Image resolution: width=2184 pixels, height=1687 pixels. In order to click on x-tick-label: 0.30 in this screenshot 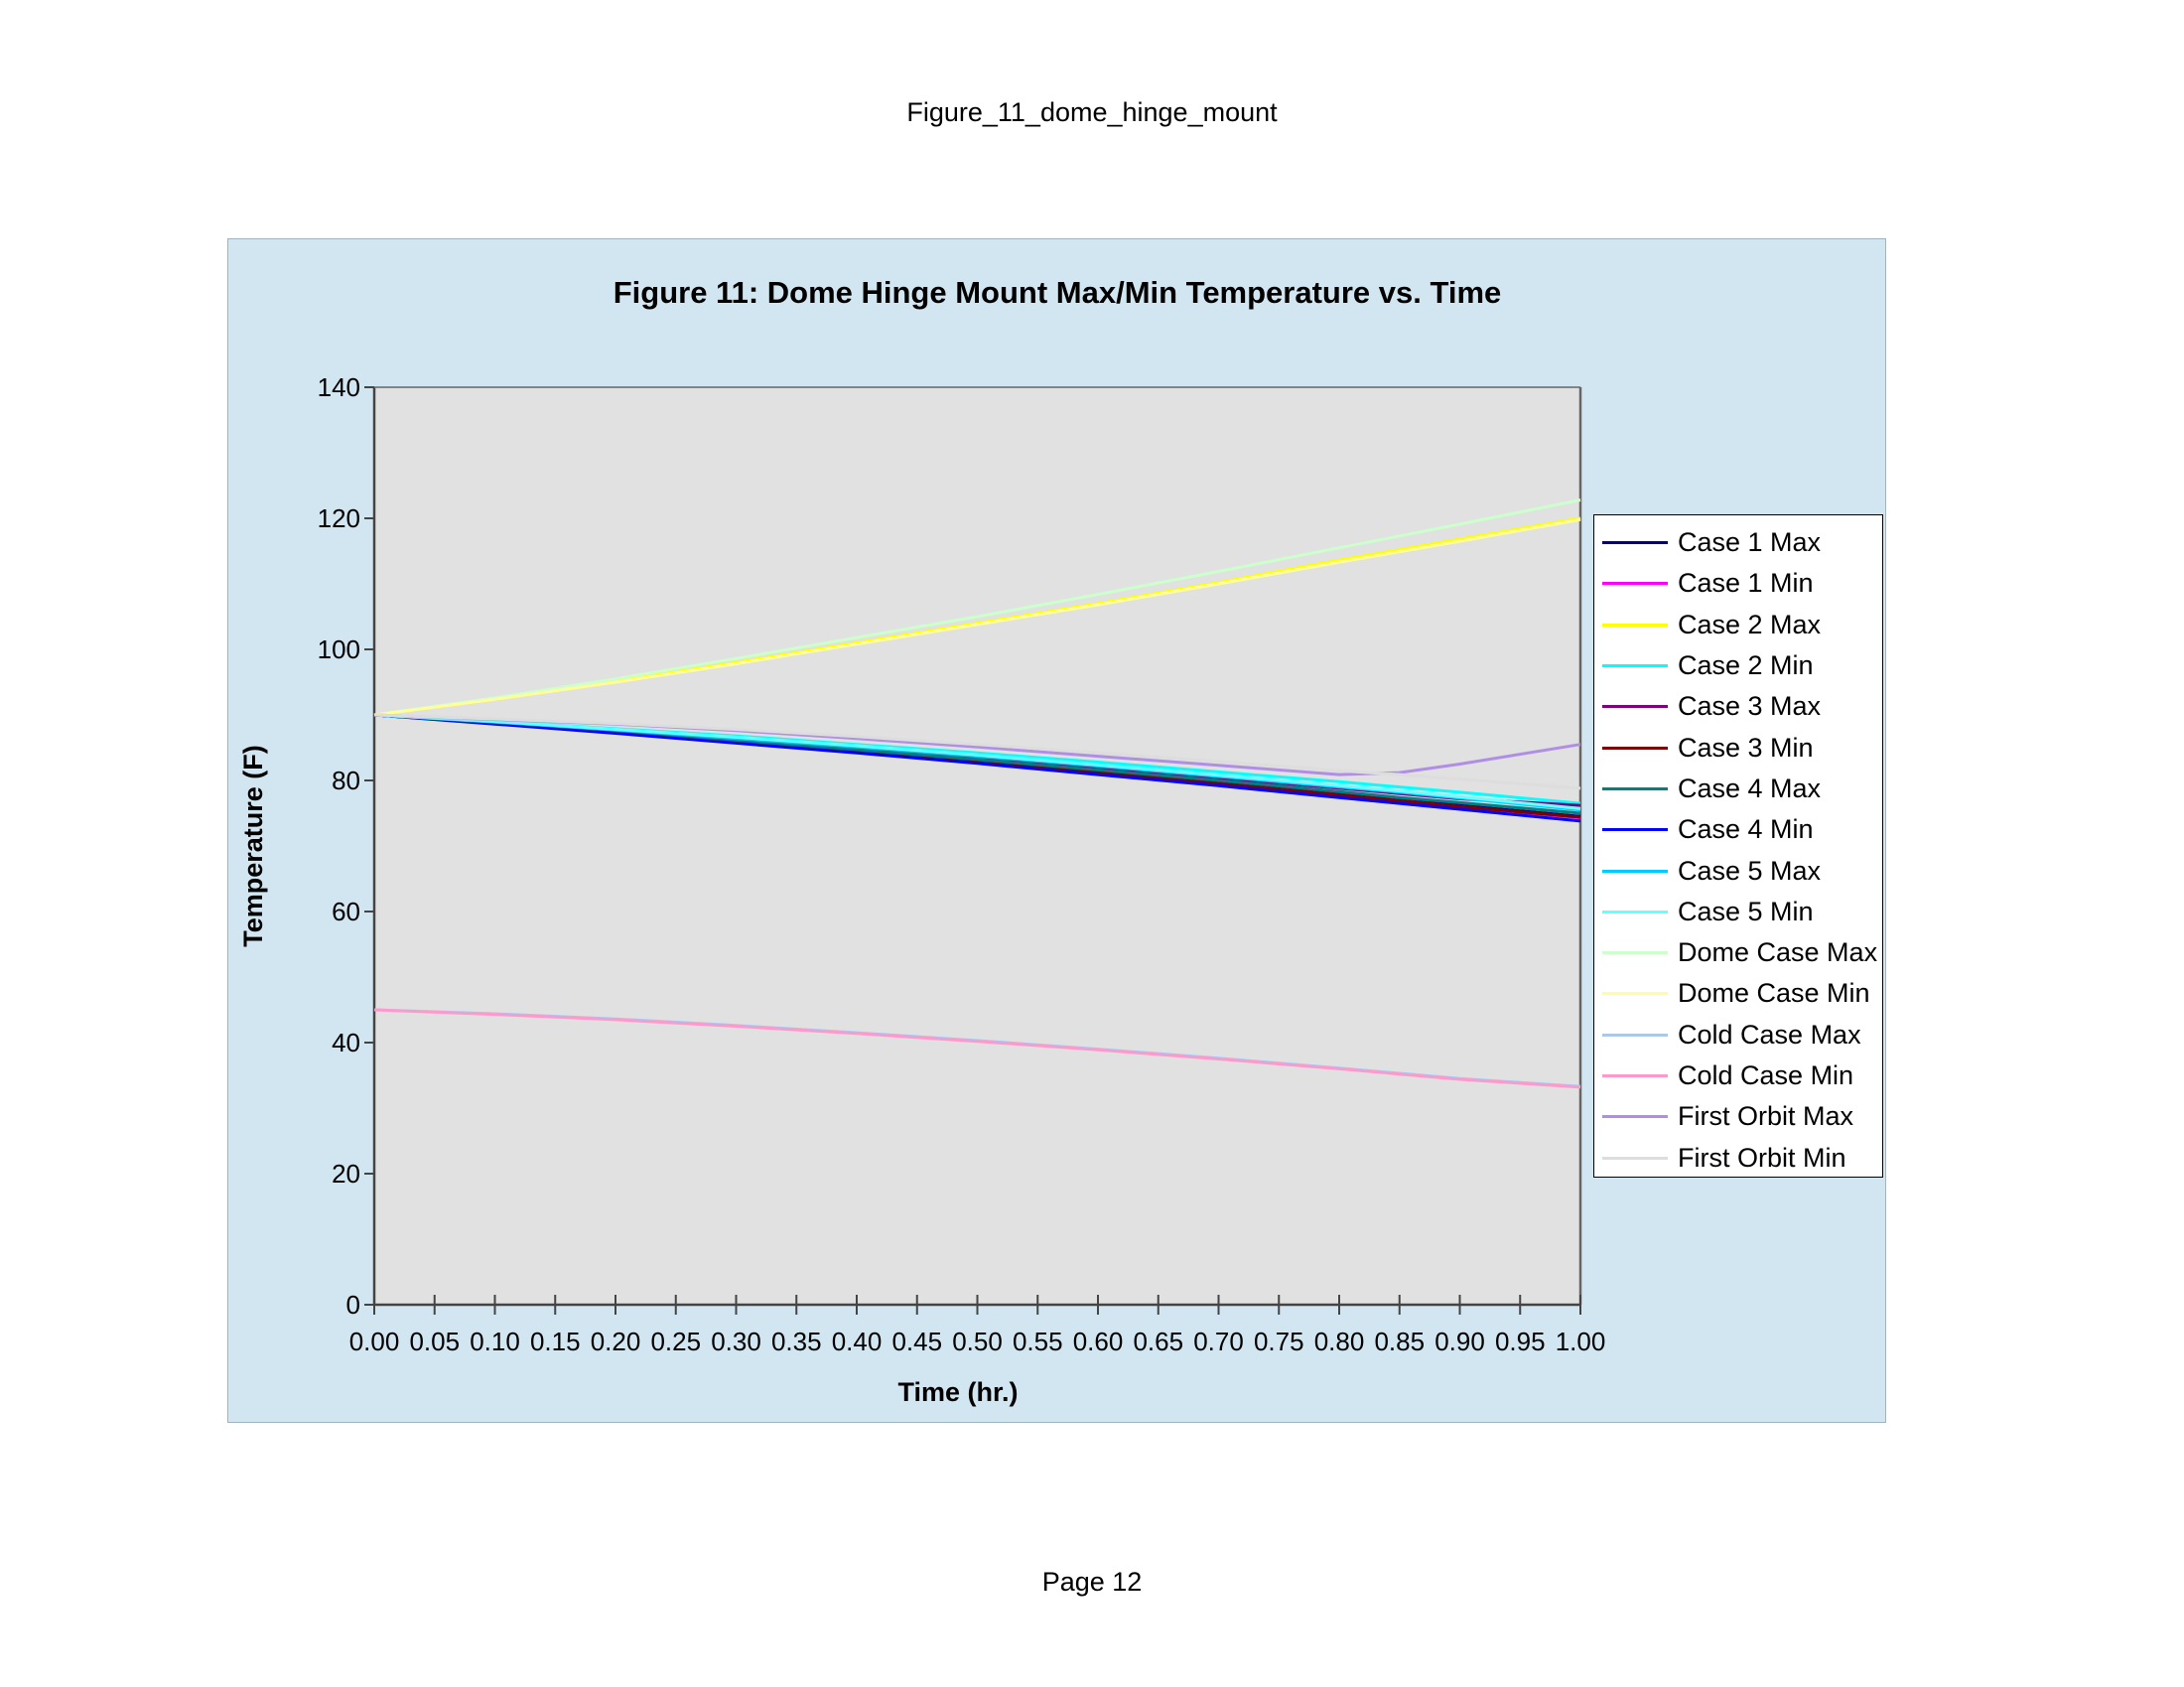, I will do `click(736, 1341)`.